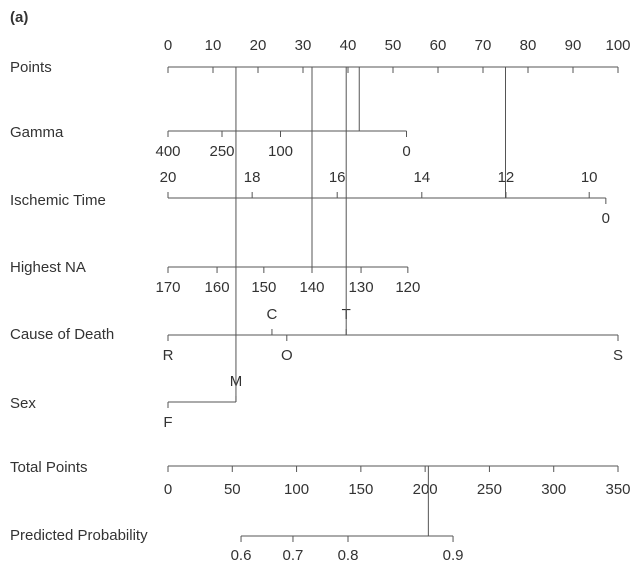  What do you see at coordinates (298, 500) in the screenshot?
I see `example-total` at bounding box center [298, 500].